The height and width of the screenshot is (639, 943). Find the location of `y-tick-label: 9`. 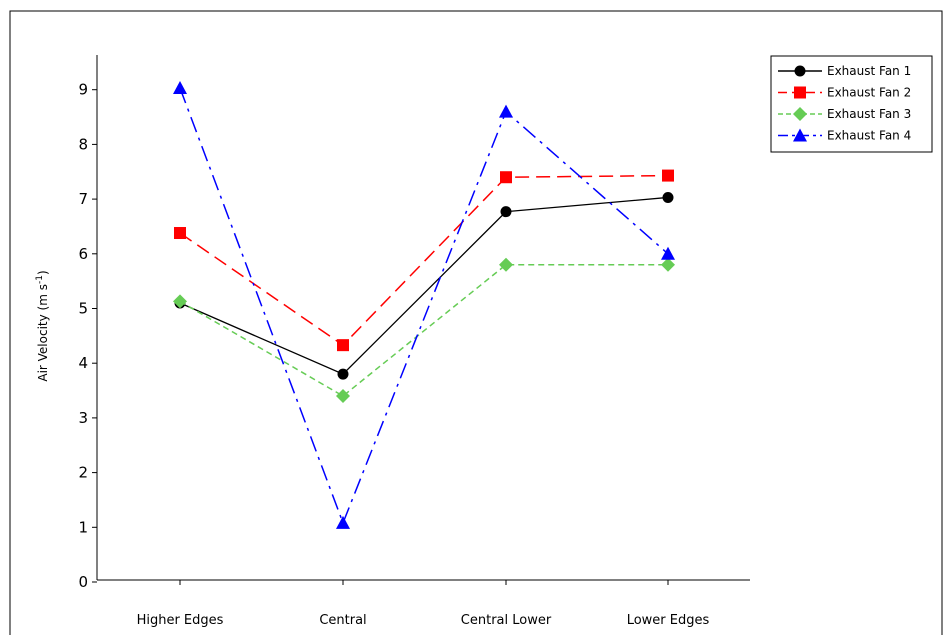

y-tick-label: 9 is located at coordinates (83, 90).